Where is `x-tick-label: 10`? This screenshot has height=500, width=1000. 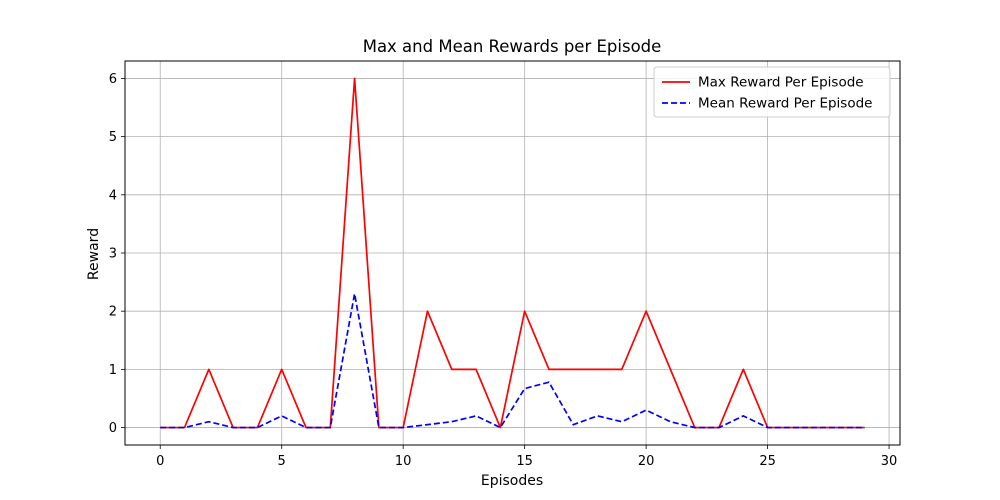
x-tick-label: 10 is located at coordinates (403, 461).